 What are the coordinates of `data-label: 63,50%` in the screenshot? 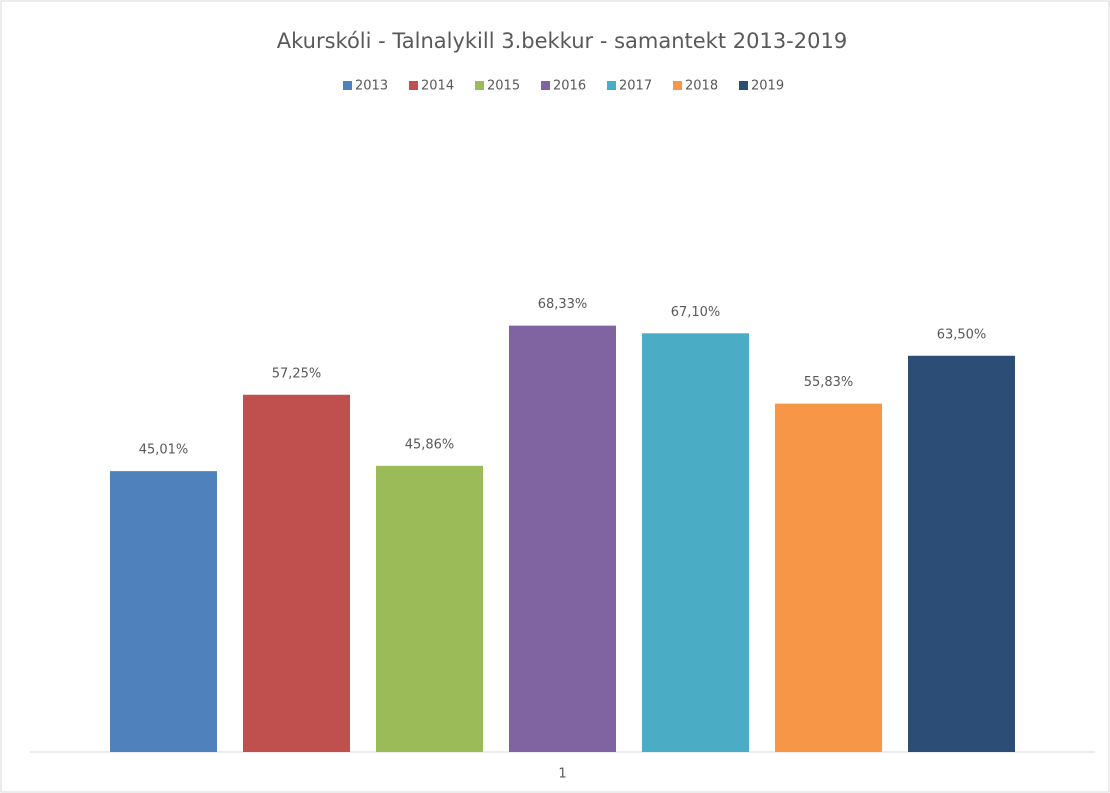 It's located at (962, 334).